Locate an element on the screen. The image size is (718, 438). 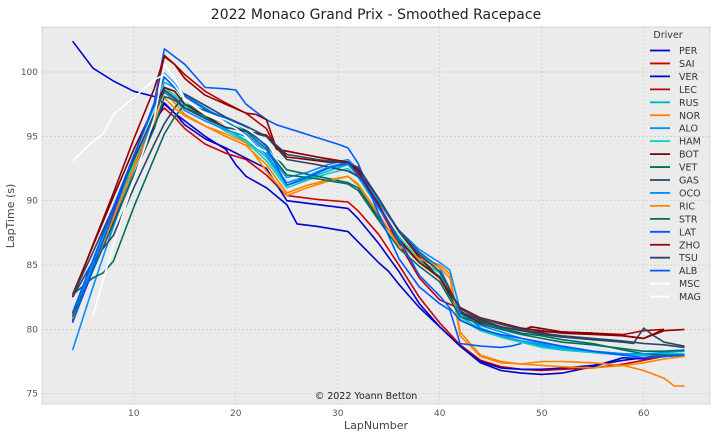
x-axis-label: LapNumber is located at coordinates (376, 425).